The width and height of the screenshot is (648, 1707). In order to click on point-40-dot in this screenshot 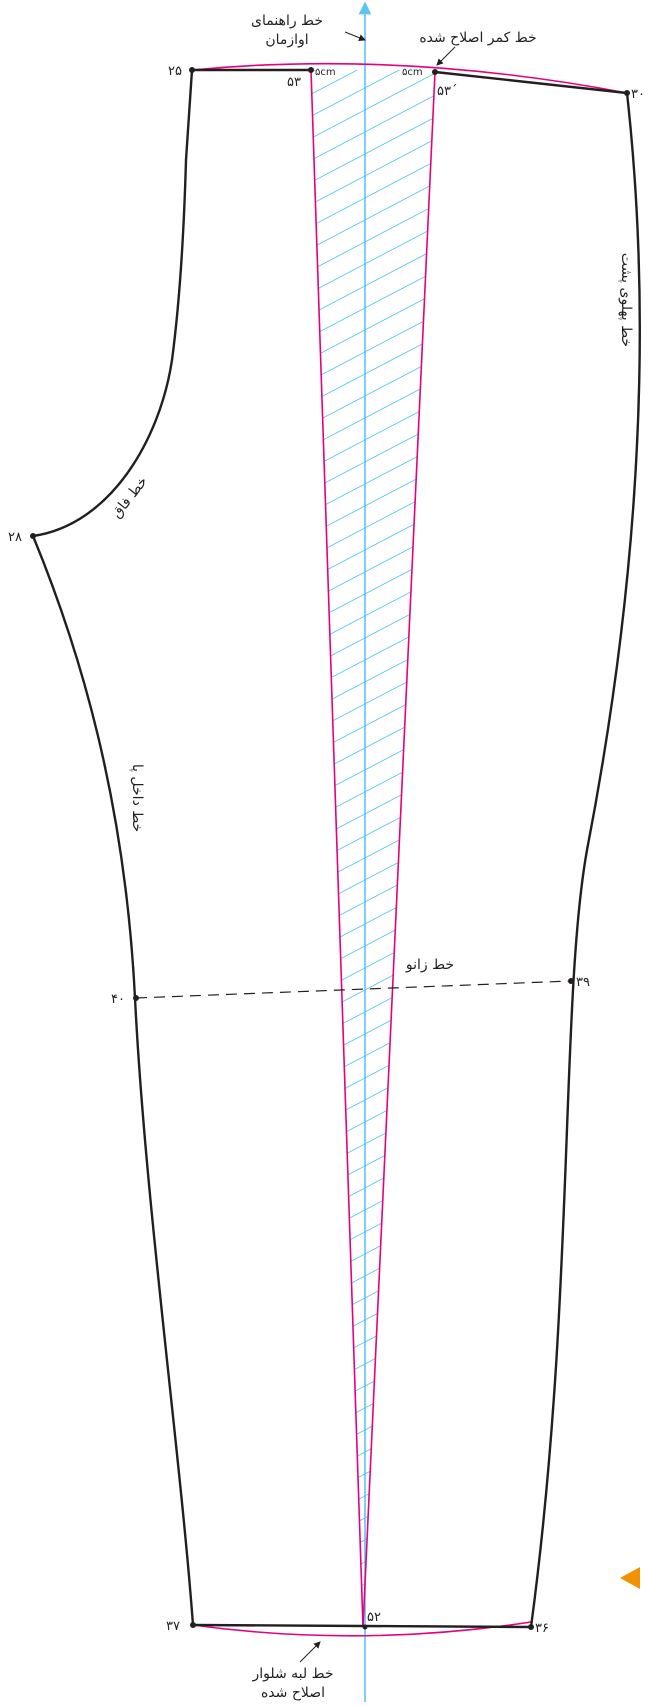, I will do `click(136, 998)`.